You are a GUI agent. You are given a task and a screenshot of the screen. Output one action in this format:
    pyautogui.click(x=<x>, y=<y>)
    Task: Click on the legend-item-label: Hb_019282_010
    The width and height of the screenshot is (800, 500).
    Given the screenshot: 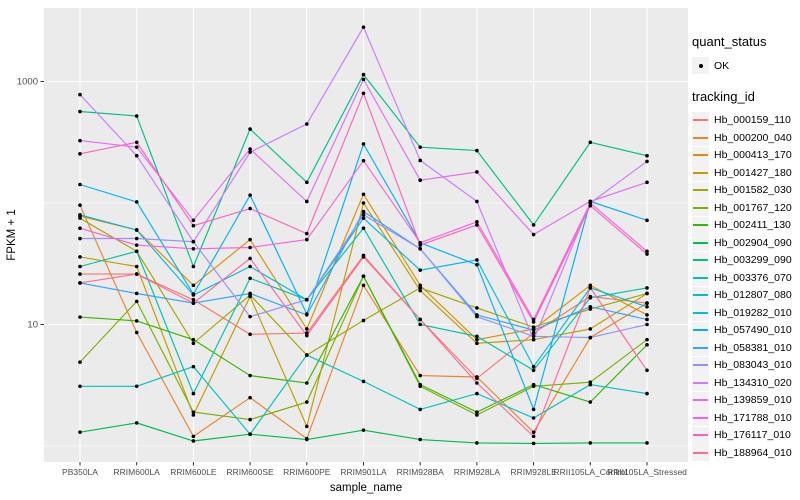 What is the action you would take?
    pyautogui.click(x=753, y=312)
    